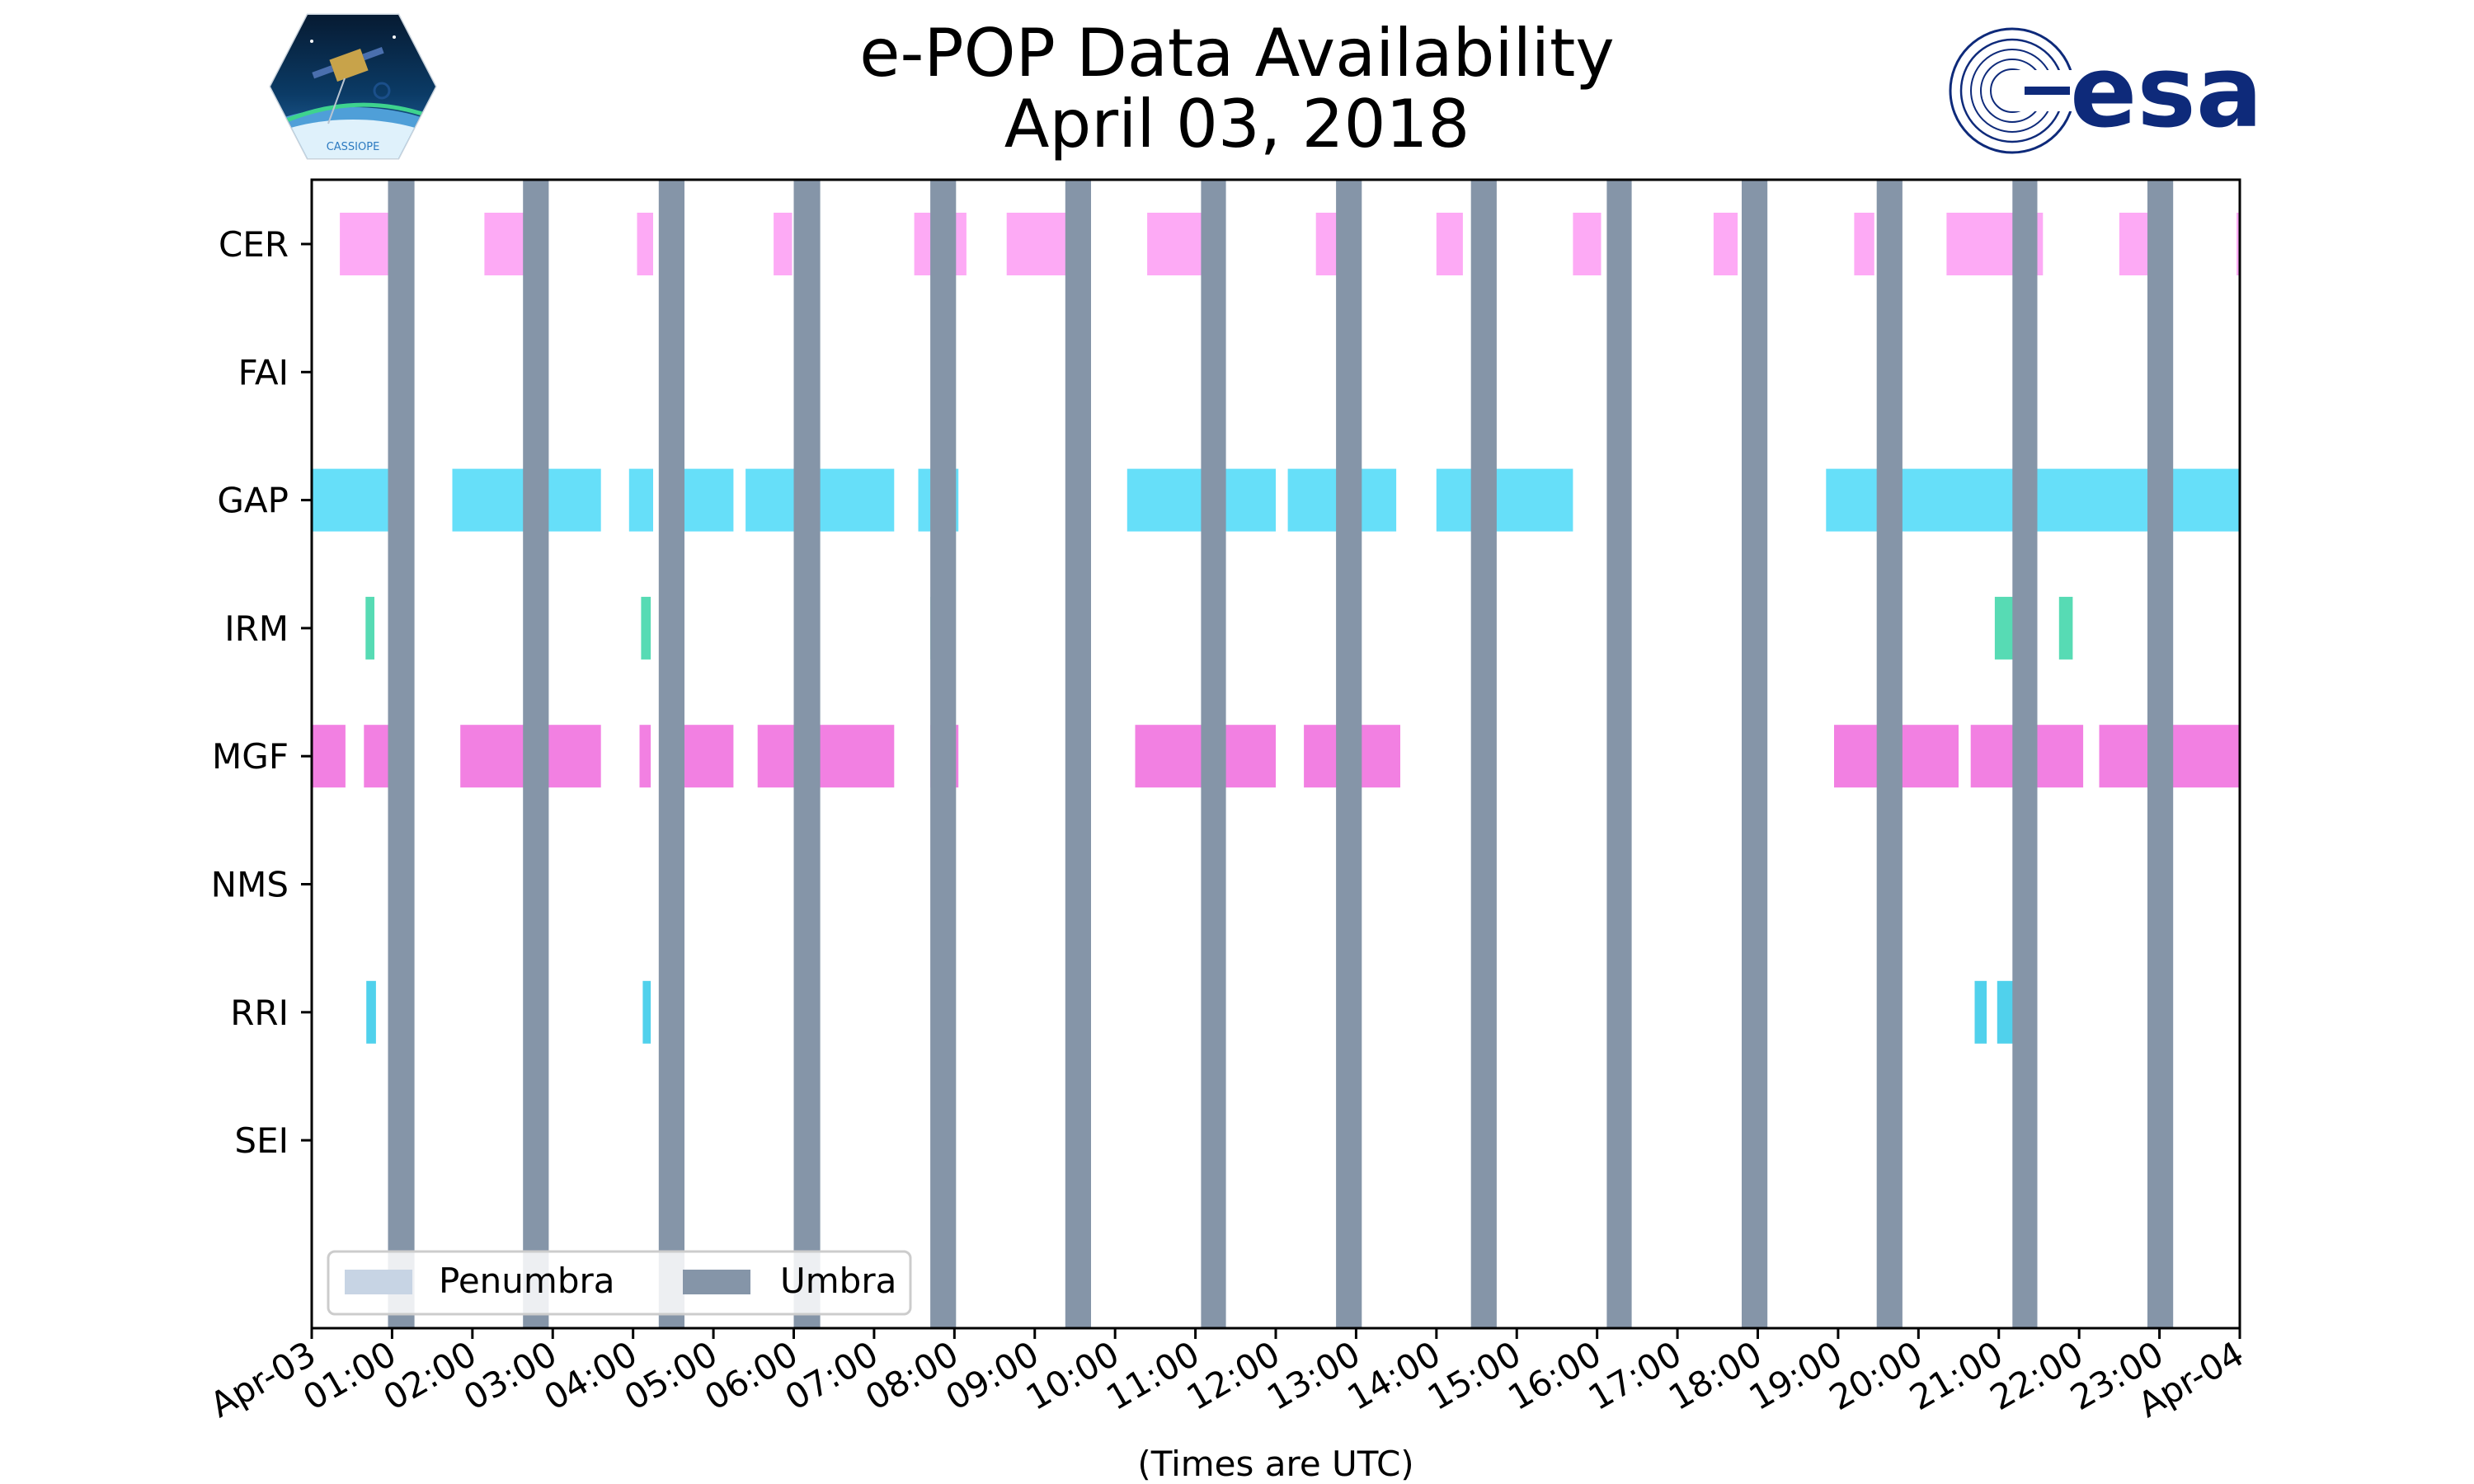 The height and width of the screenshot is (1484, 2474). What do you see at coordinates (1275, 1464) in the screenshot?
I see `x-axis-label: (Times are UTC)` at bounding box center [1275, 1464].